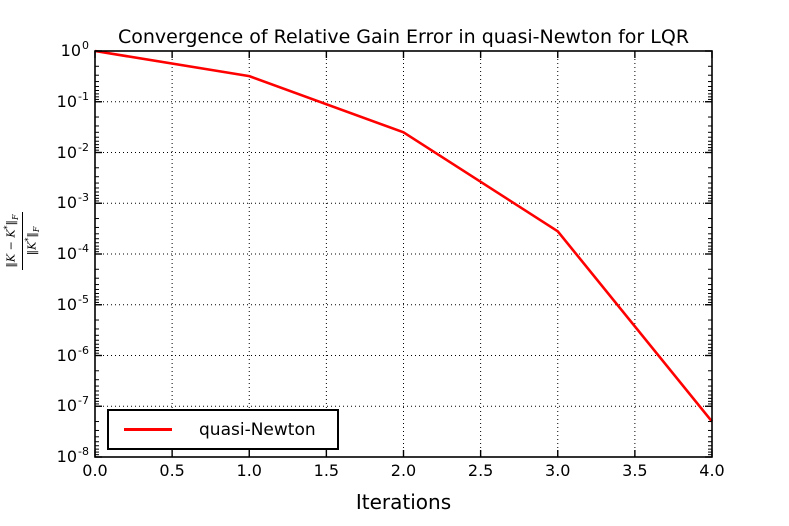  I want to click on x-tick-label: 4.0, so click(712, 470).